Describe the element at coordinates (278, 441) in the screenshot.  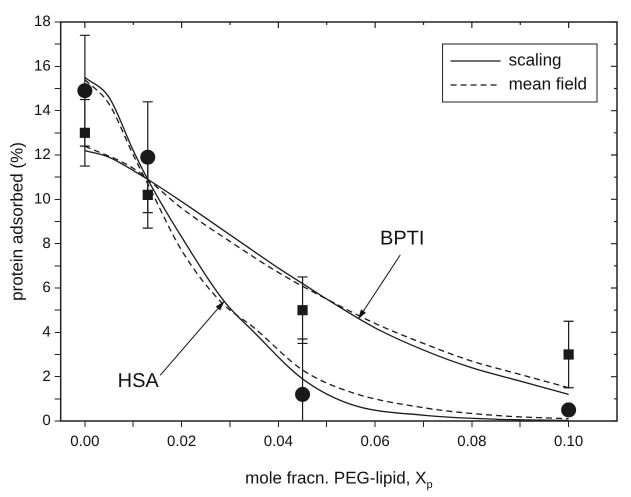
I see `x-tick-label: 0.04` at that location.